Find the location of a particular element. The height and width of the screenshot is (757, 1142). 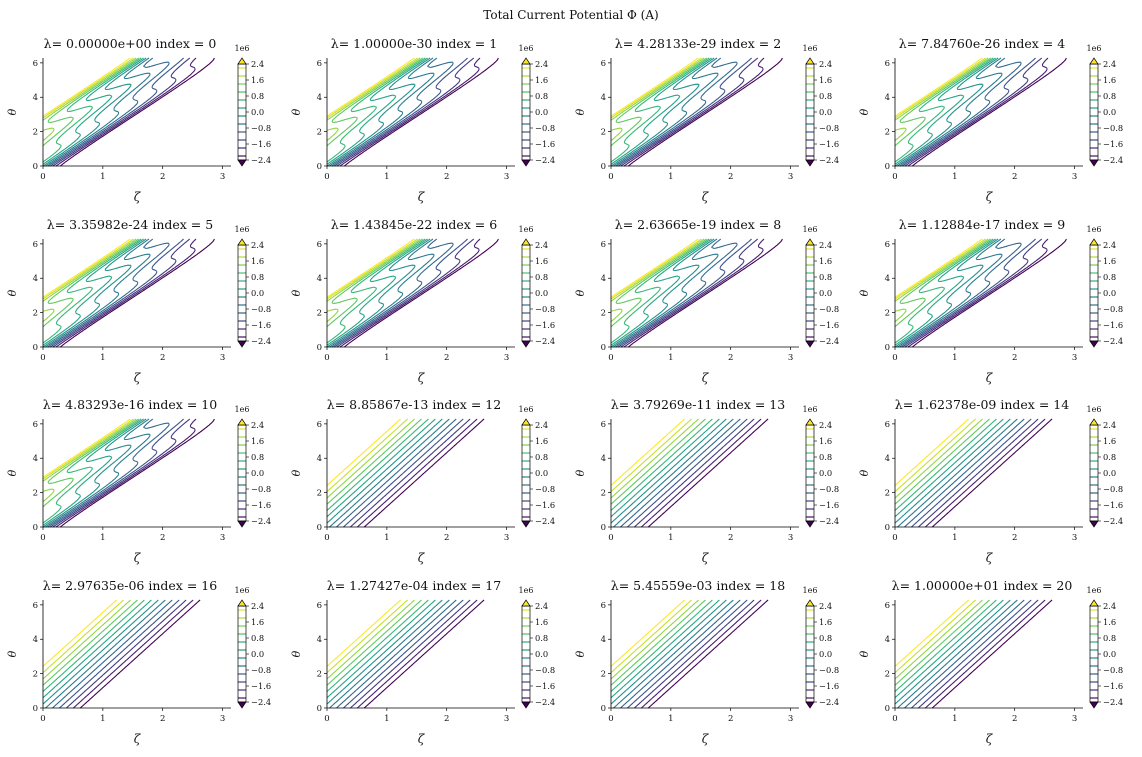

y-tick-label: 2 is located at coordinates (319, 133).